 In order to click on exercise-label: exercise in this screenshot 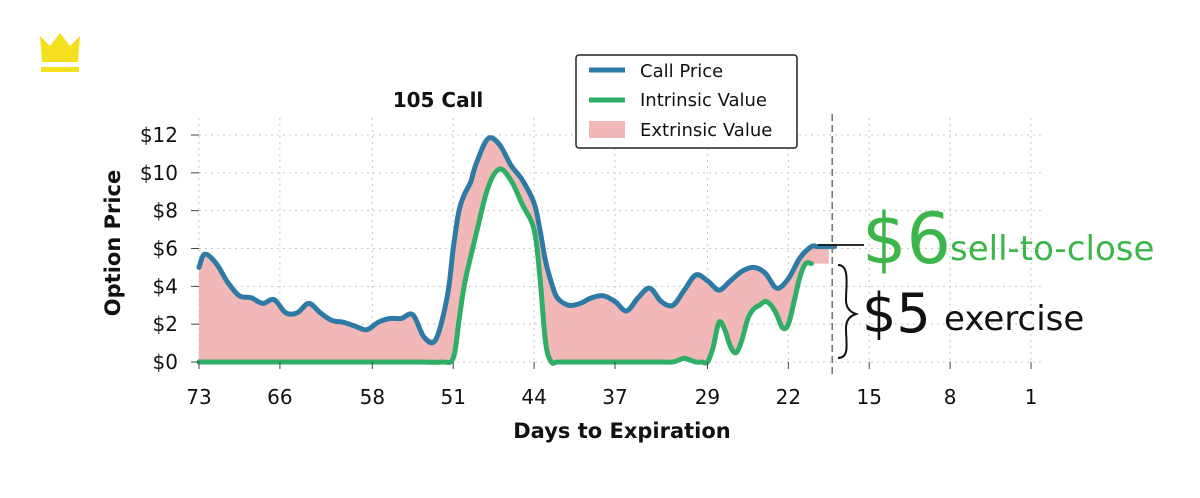, I will do `click(1014, 319)`.